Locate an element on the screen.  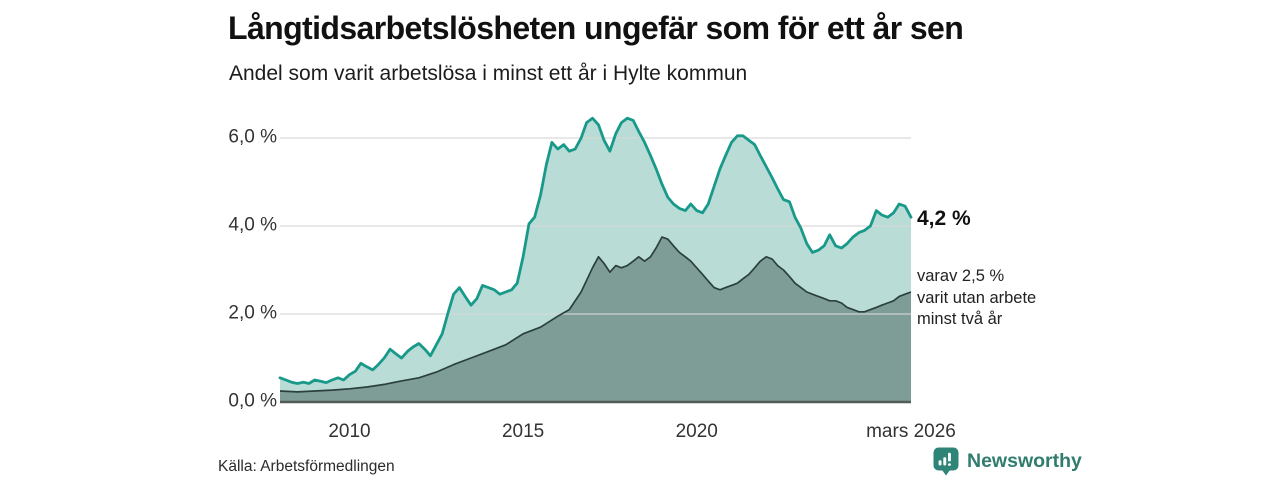
y-tick-label: 4,0 % is located at coordinates (252, 225).